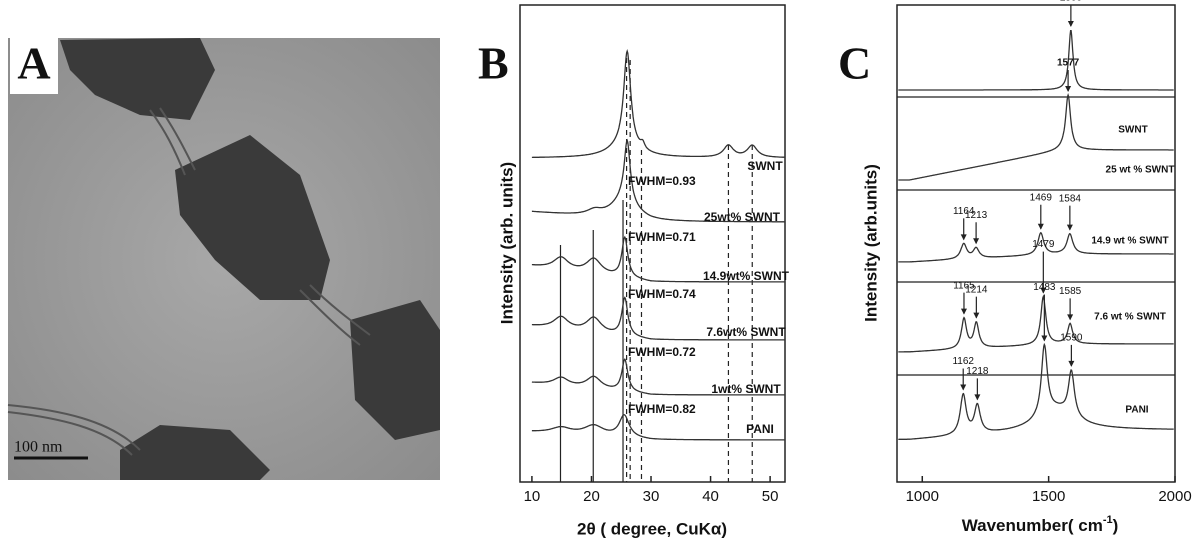  Describe the element at coordinates (1129, 241) in the screenshot. I see `curve-label: 14.9 wt % SWNT` at that location.